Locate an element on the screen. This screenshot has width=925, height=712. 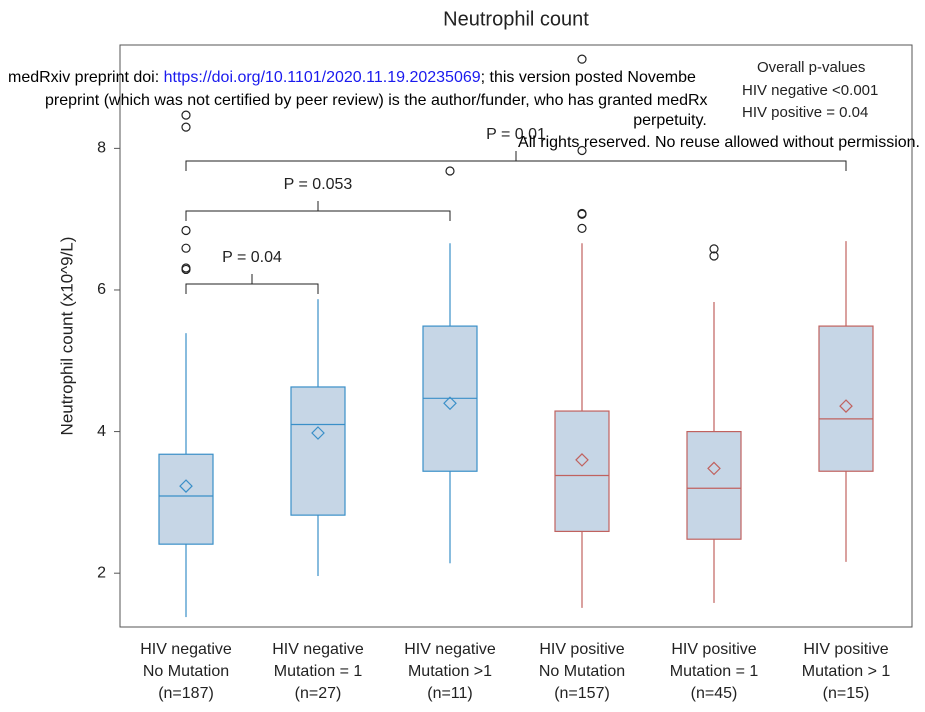
overall-title: Overall p-values is located at coordinates (811, 67).